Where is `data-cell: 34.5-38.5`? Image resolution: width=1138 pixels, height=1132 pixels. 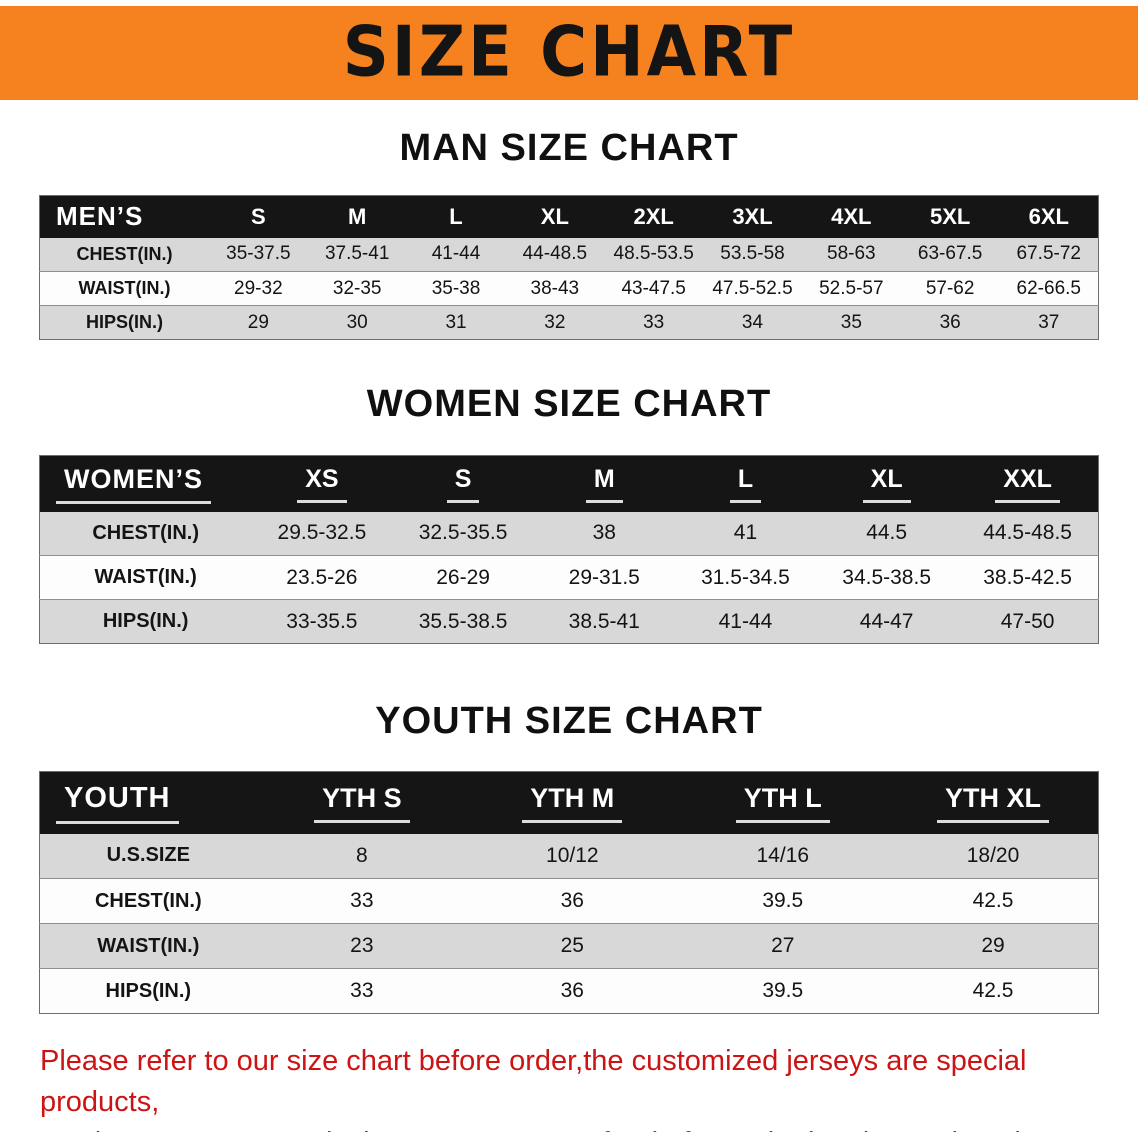
data-cell: 34.5-38.5 is located at coordinates (887, 577).